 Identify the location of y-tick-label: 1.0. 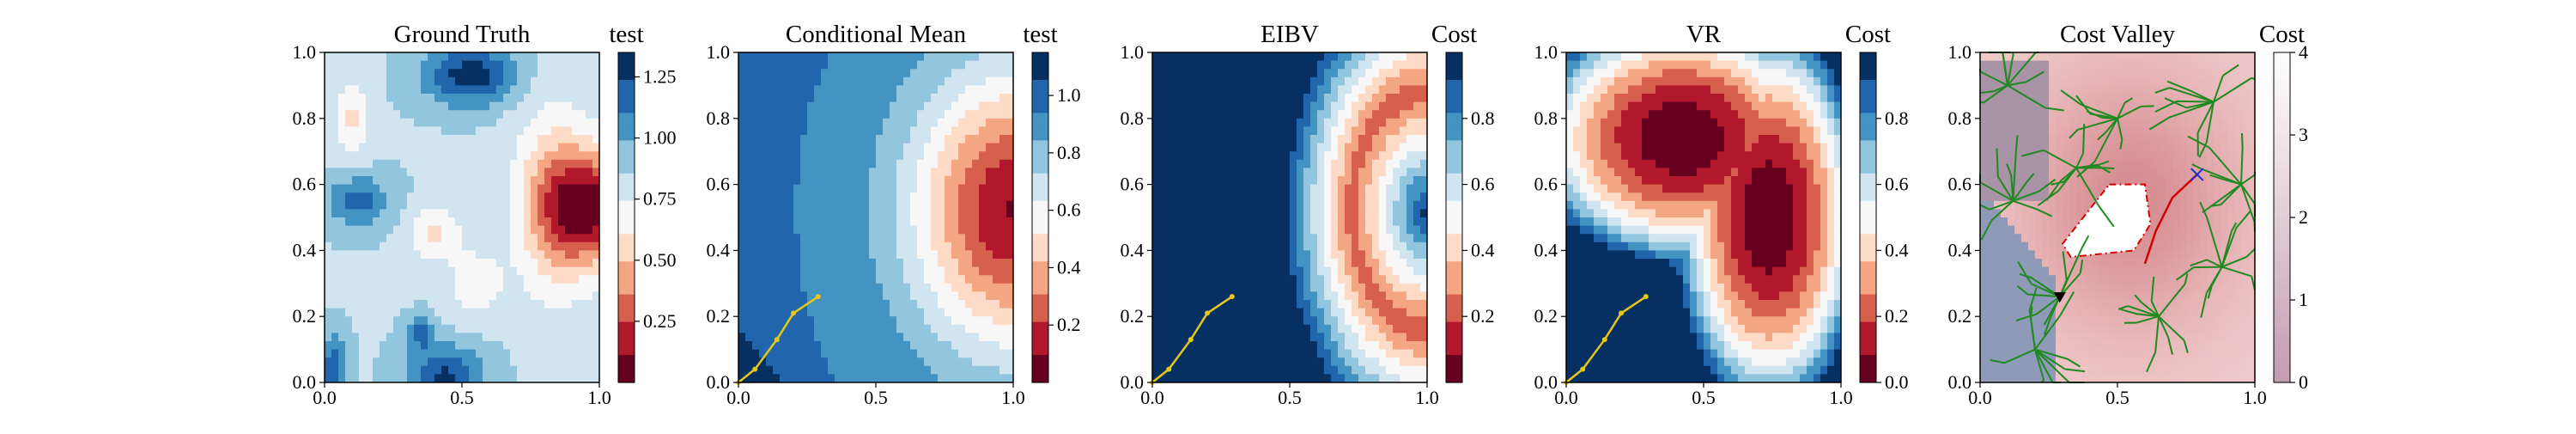
(719, 52).